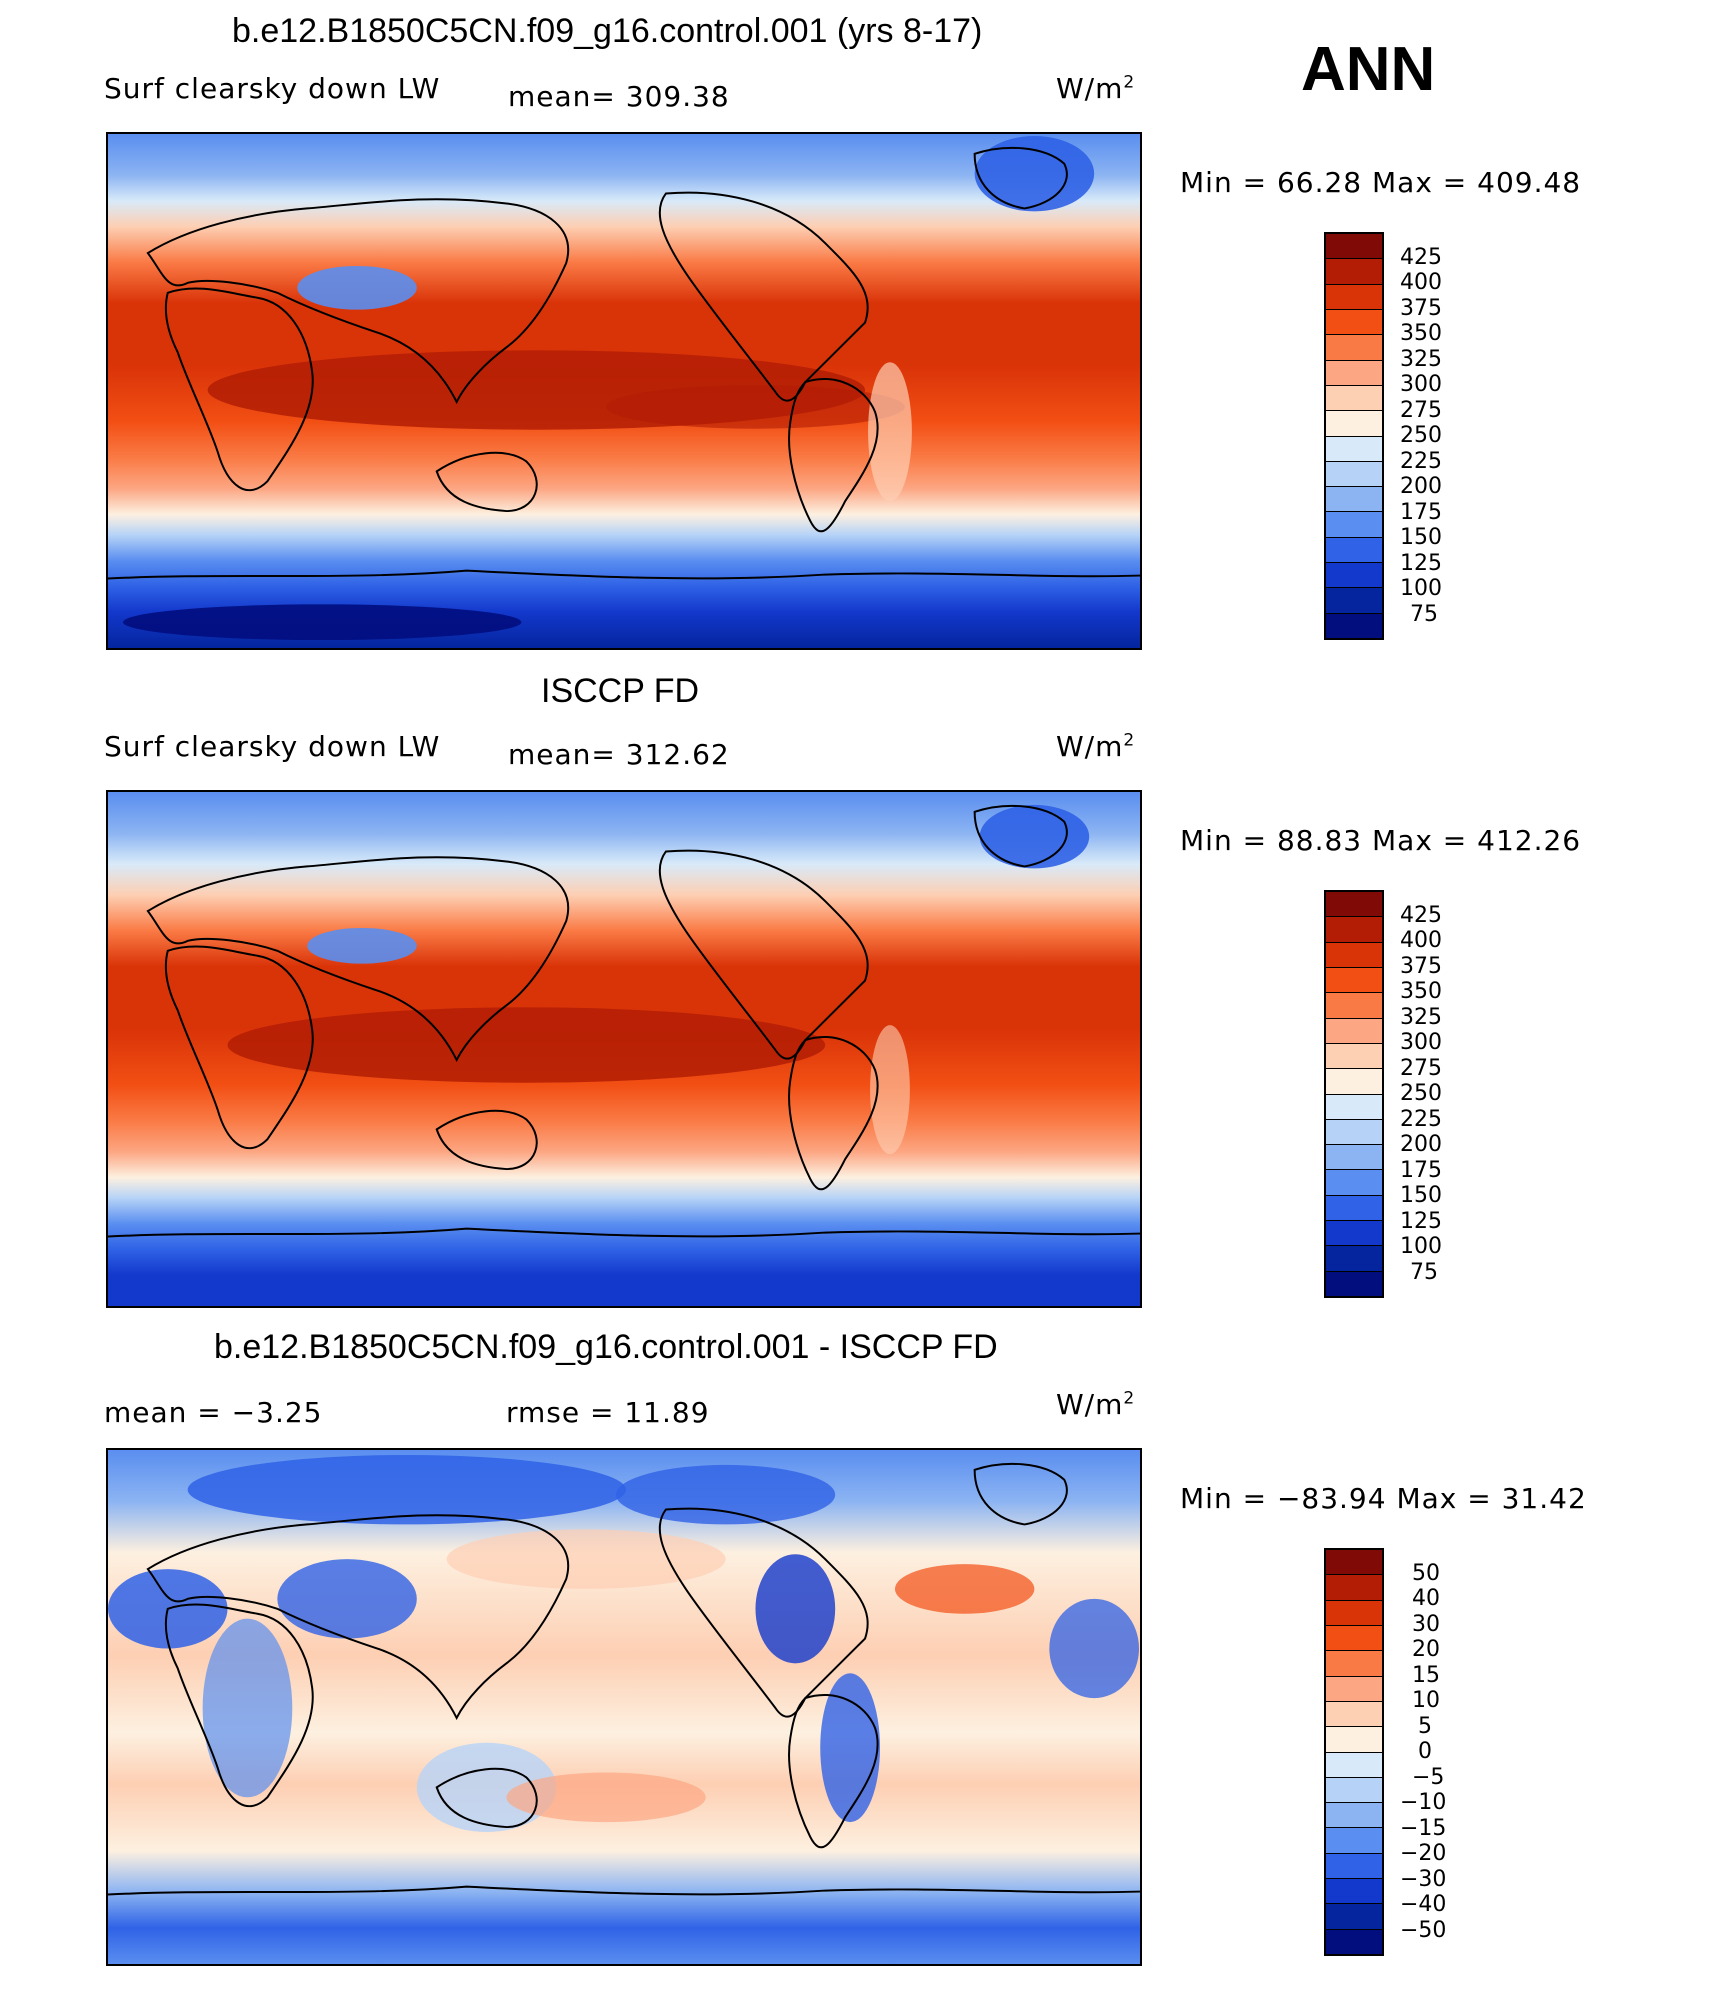 This screenshot has height=1991, width=1710. What do you see at coordinates (1421, 1068) in the screenshot?
I see `cbar2-tick: 275` at bounding box center [1421, 1068].